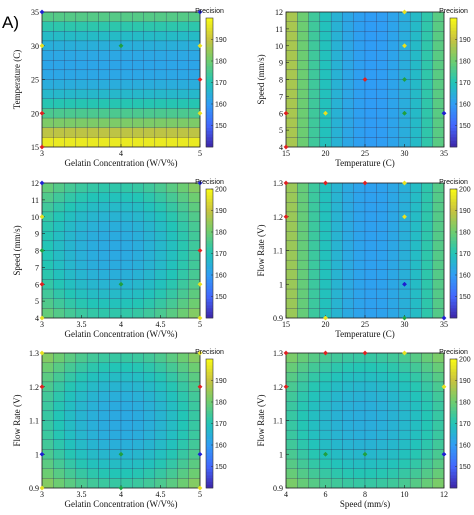 The height and width of the screenshot is (515, 474). I want to click on colorbar-tick-label: 160, so click(465, 105).